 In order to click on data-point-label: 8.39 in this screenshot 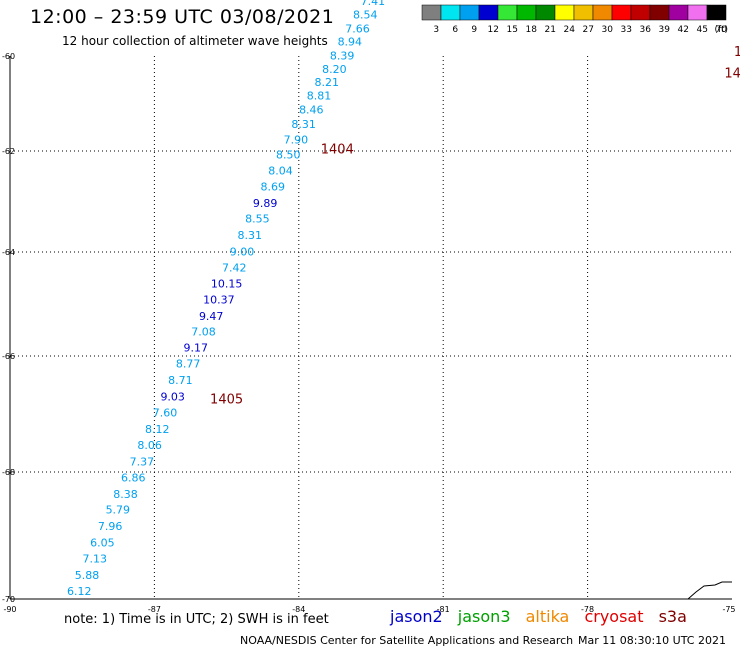, I will do `click(342, 55)`.